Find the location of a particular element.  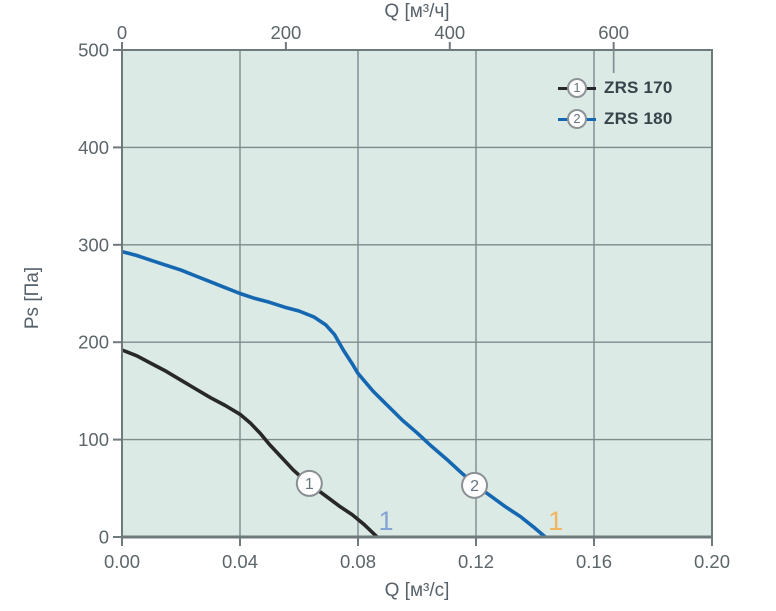

legend-line-1: 1 is located at coordinates (577, 88).